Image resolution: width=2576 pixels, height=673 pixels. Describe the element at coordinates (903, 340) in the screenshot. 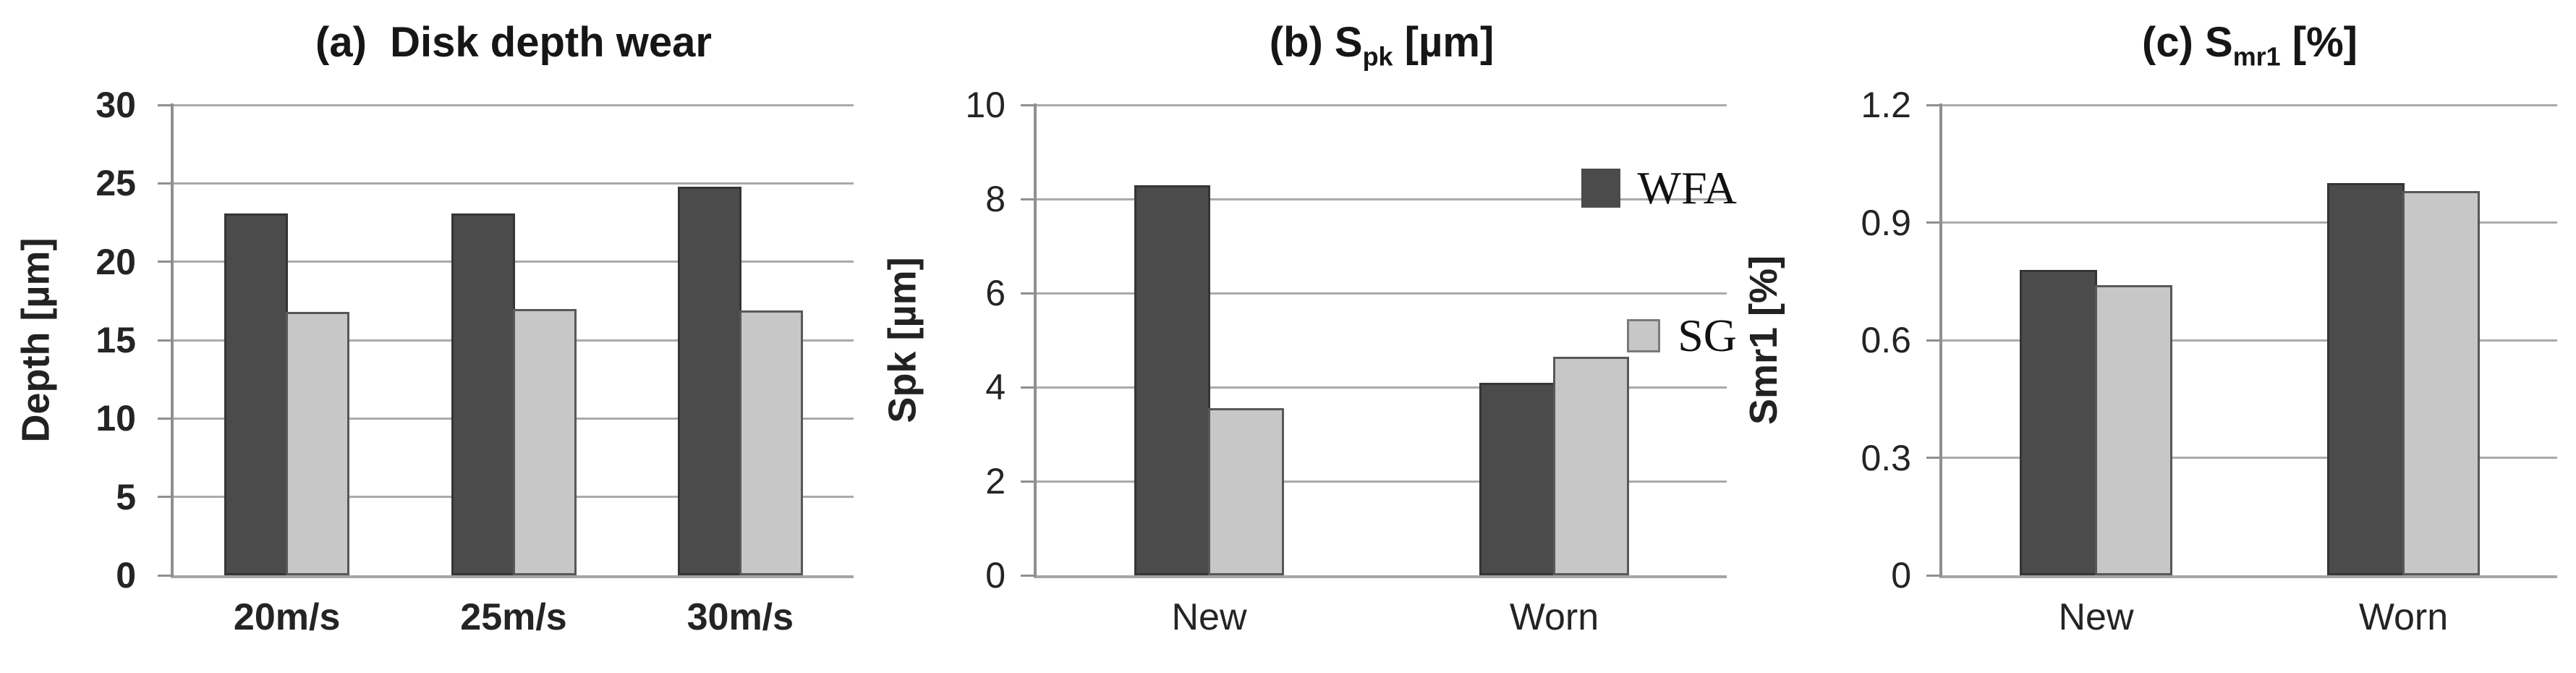

I see `chart-b-y-axis-label-wrap: Spk [µm]` at that location.